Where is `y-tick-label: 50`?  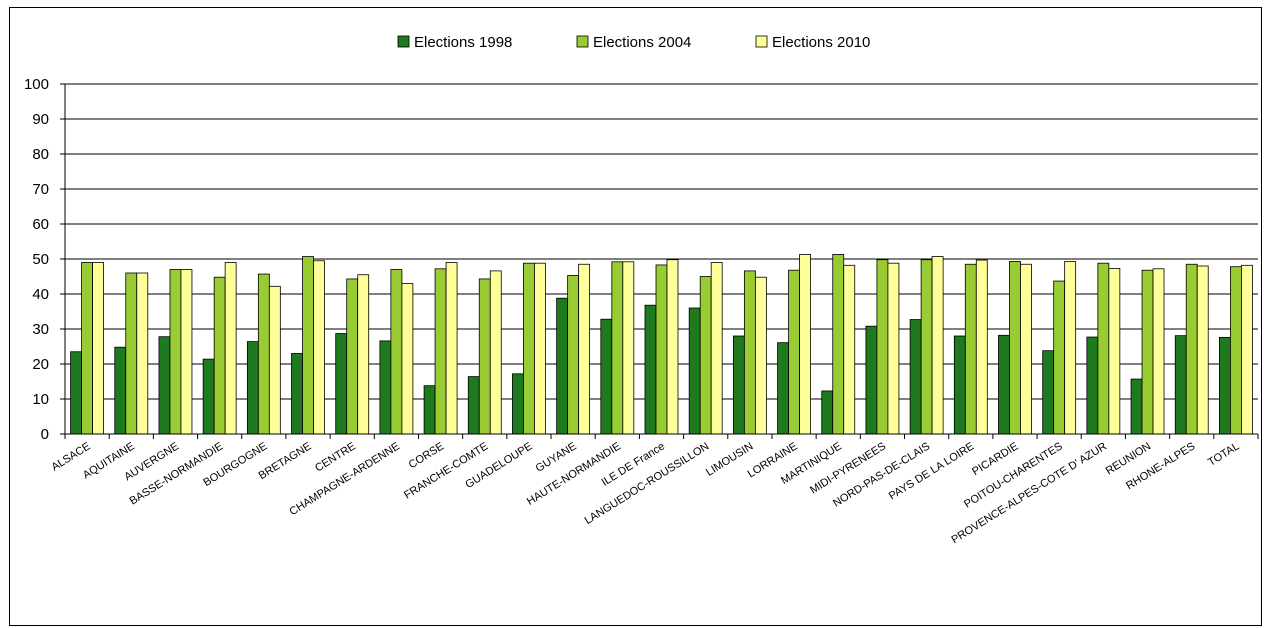
y-tick-label: 50 is located at coordinates (40, 259).